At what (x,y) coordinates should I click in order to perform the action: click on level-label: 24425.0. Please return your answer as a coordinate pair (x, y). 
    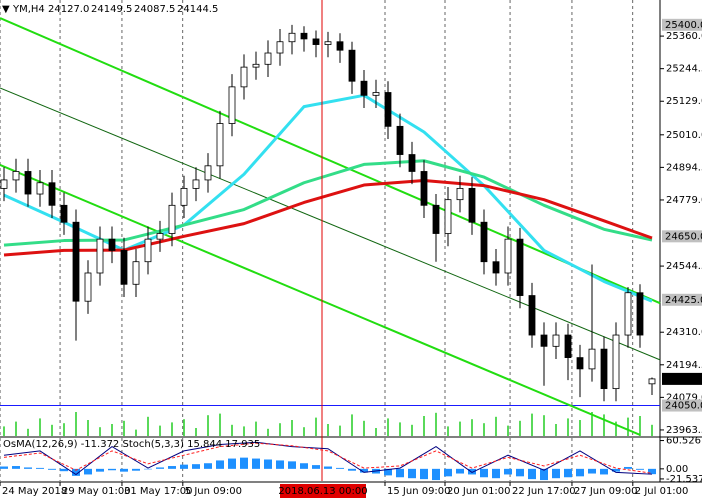
    Looking at the image, I should click on (683, 300).